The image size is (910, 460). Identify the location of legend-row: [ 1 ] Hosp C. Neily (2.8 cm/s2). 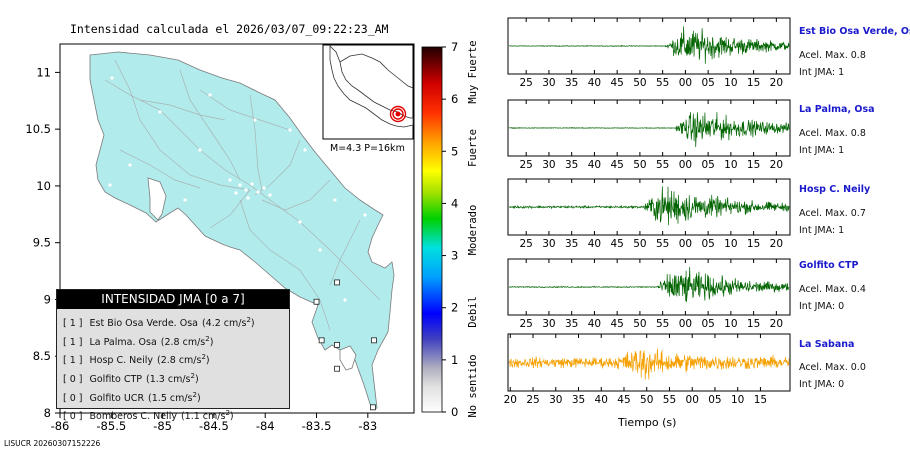
(176, 359).